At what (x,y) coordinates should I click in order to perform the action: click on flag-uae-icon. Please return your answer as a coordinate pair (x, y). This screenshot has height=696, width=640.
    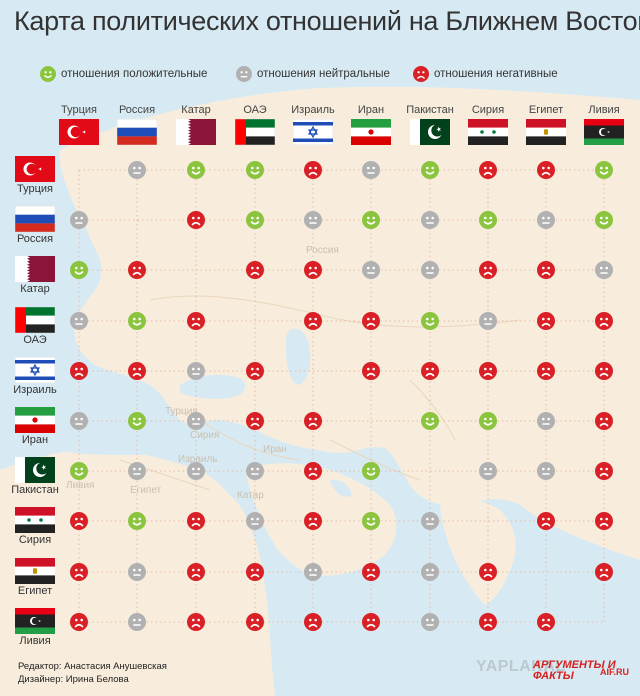
    Looking at the image, I should click on (255, 132).